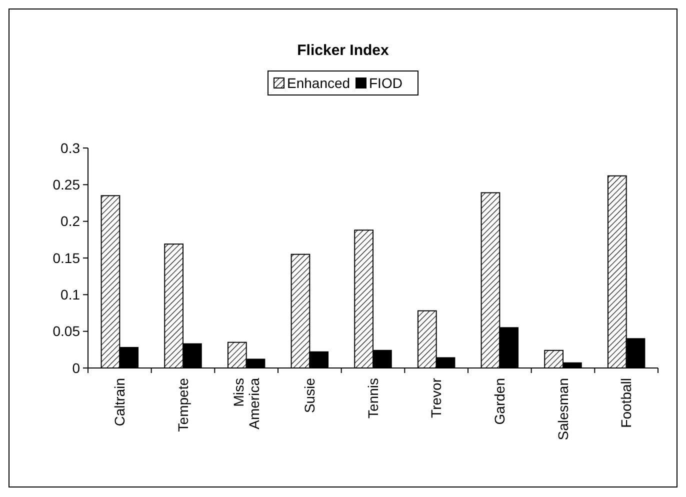 The width and height of the screenshot is (686, 497). Describe the element at coordinates (318, 82) in the screenshot. I see `legend-label: Enhanced` at that location.